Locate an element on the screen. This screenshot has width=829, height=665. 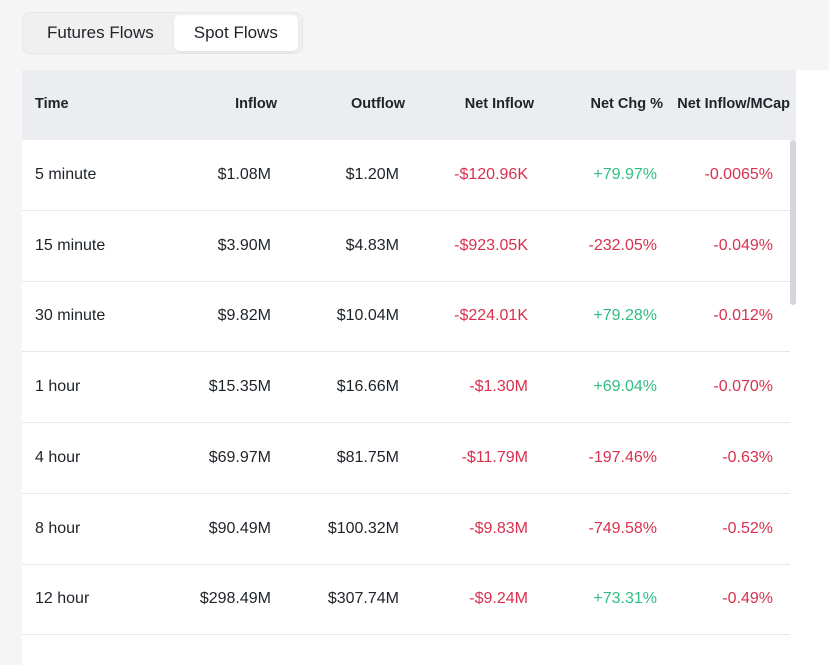
flow-type-tabs: Futures Flows Spot Flows is located at coordinates (162, 33).